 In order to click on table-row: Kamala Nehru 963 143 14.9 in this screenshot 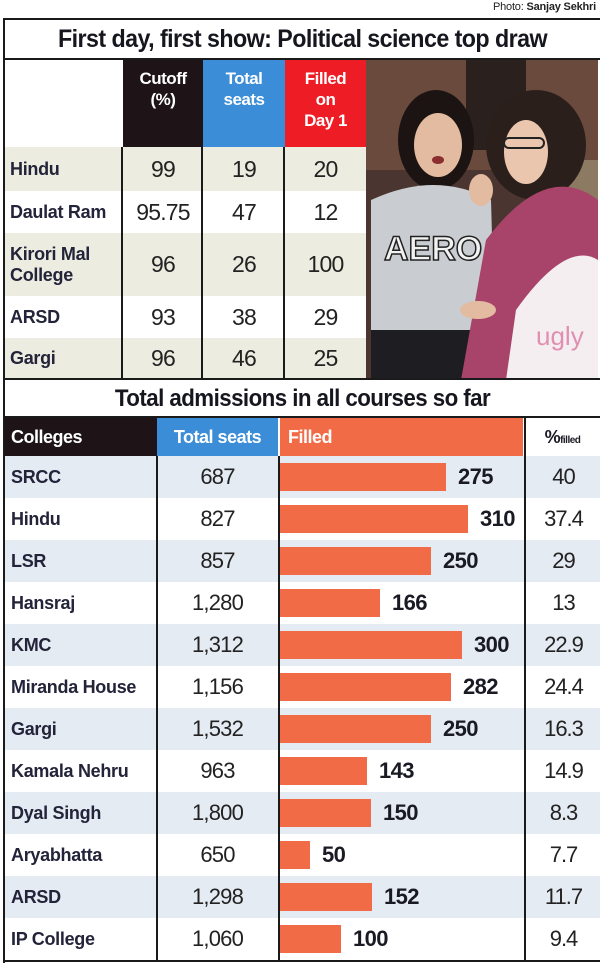, I will do `click(302, 771)`.